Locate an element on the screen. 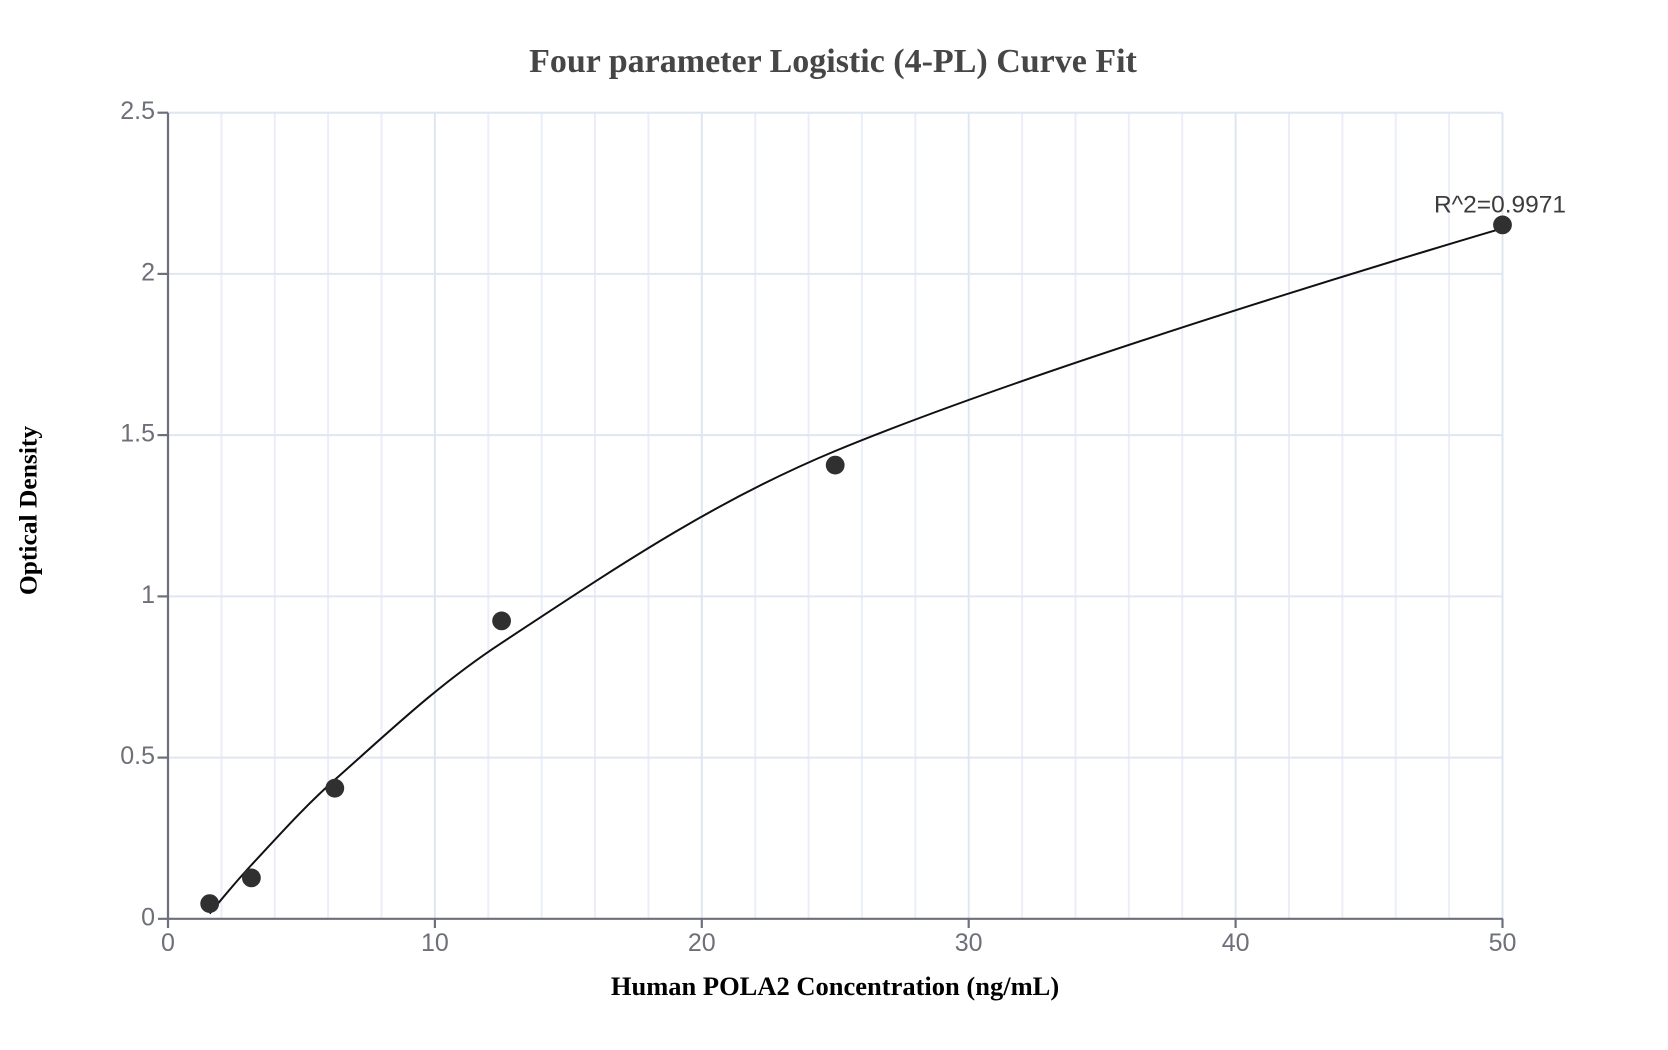 The height and width of the screenshot is (1050, 1668). svg-text:Human POLA2 Concentration (ng/: Human POLA2 Concentration (ng/mL) is located at coordinates (835, 986).